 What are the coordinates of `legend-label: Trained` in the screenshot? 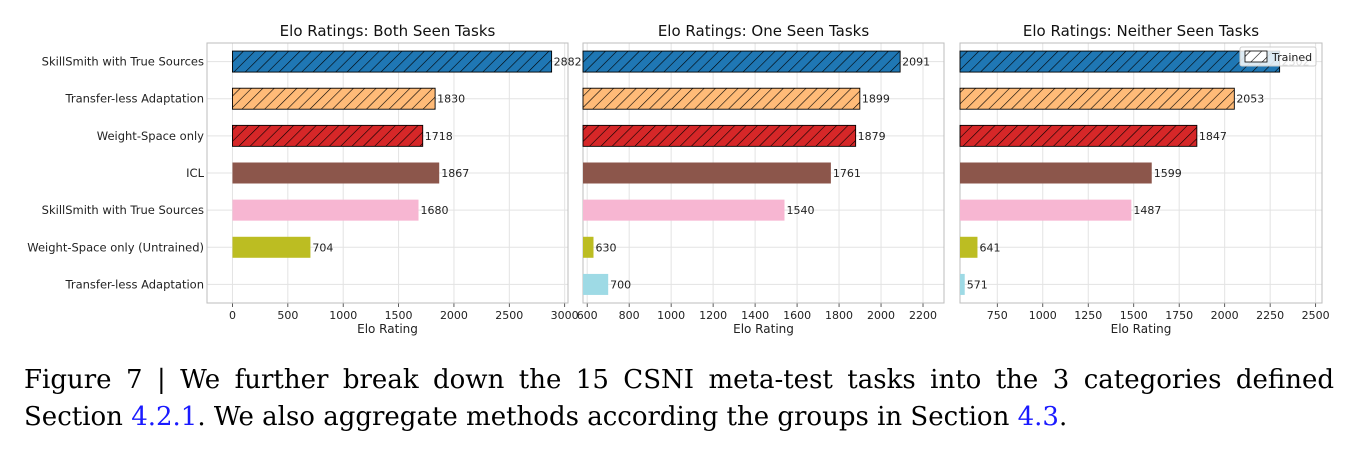 It's located at (1291, 57).